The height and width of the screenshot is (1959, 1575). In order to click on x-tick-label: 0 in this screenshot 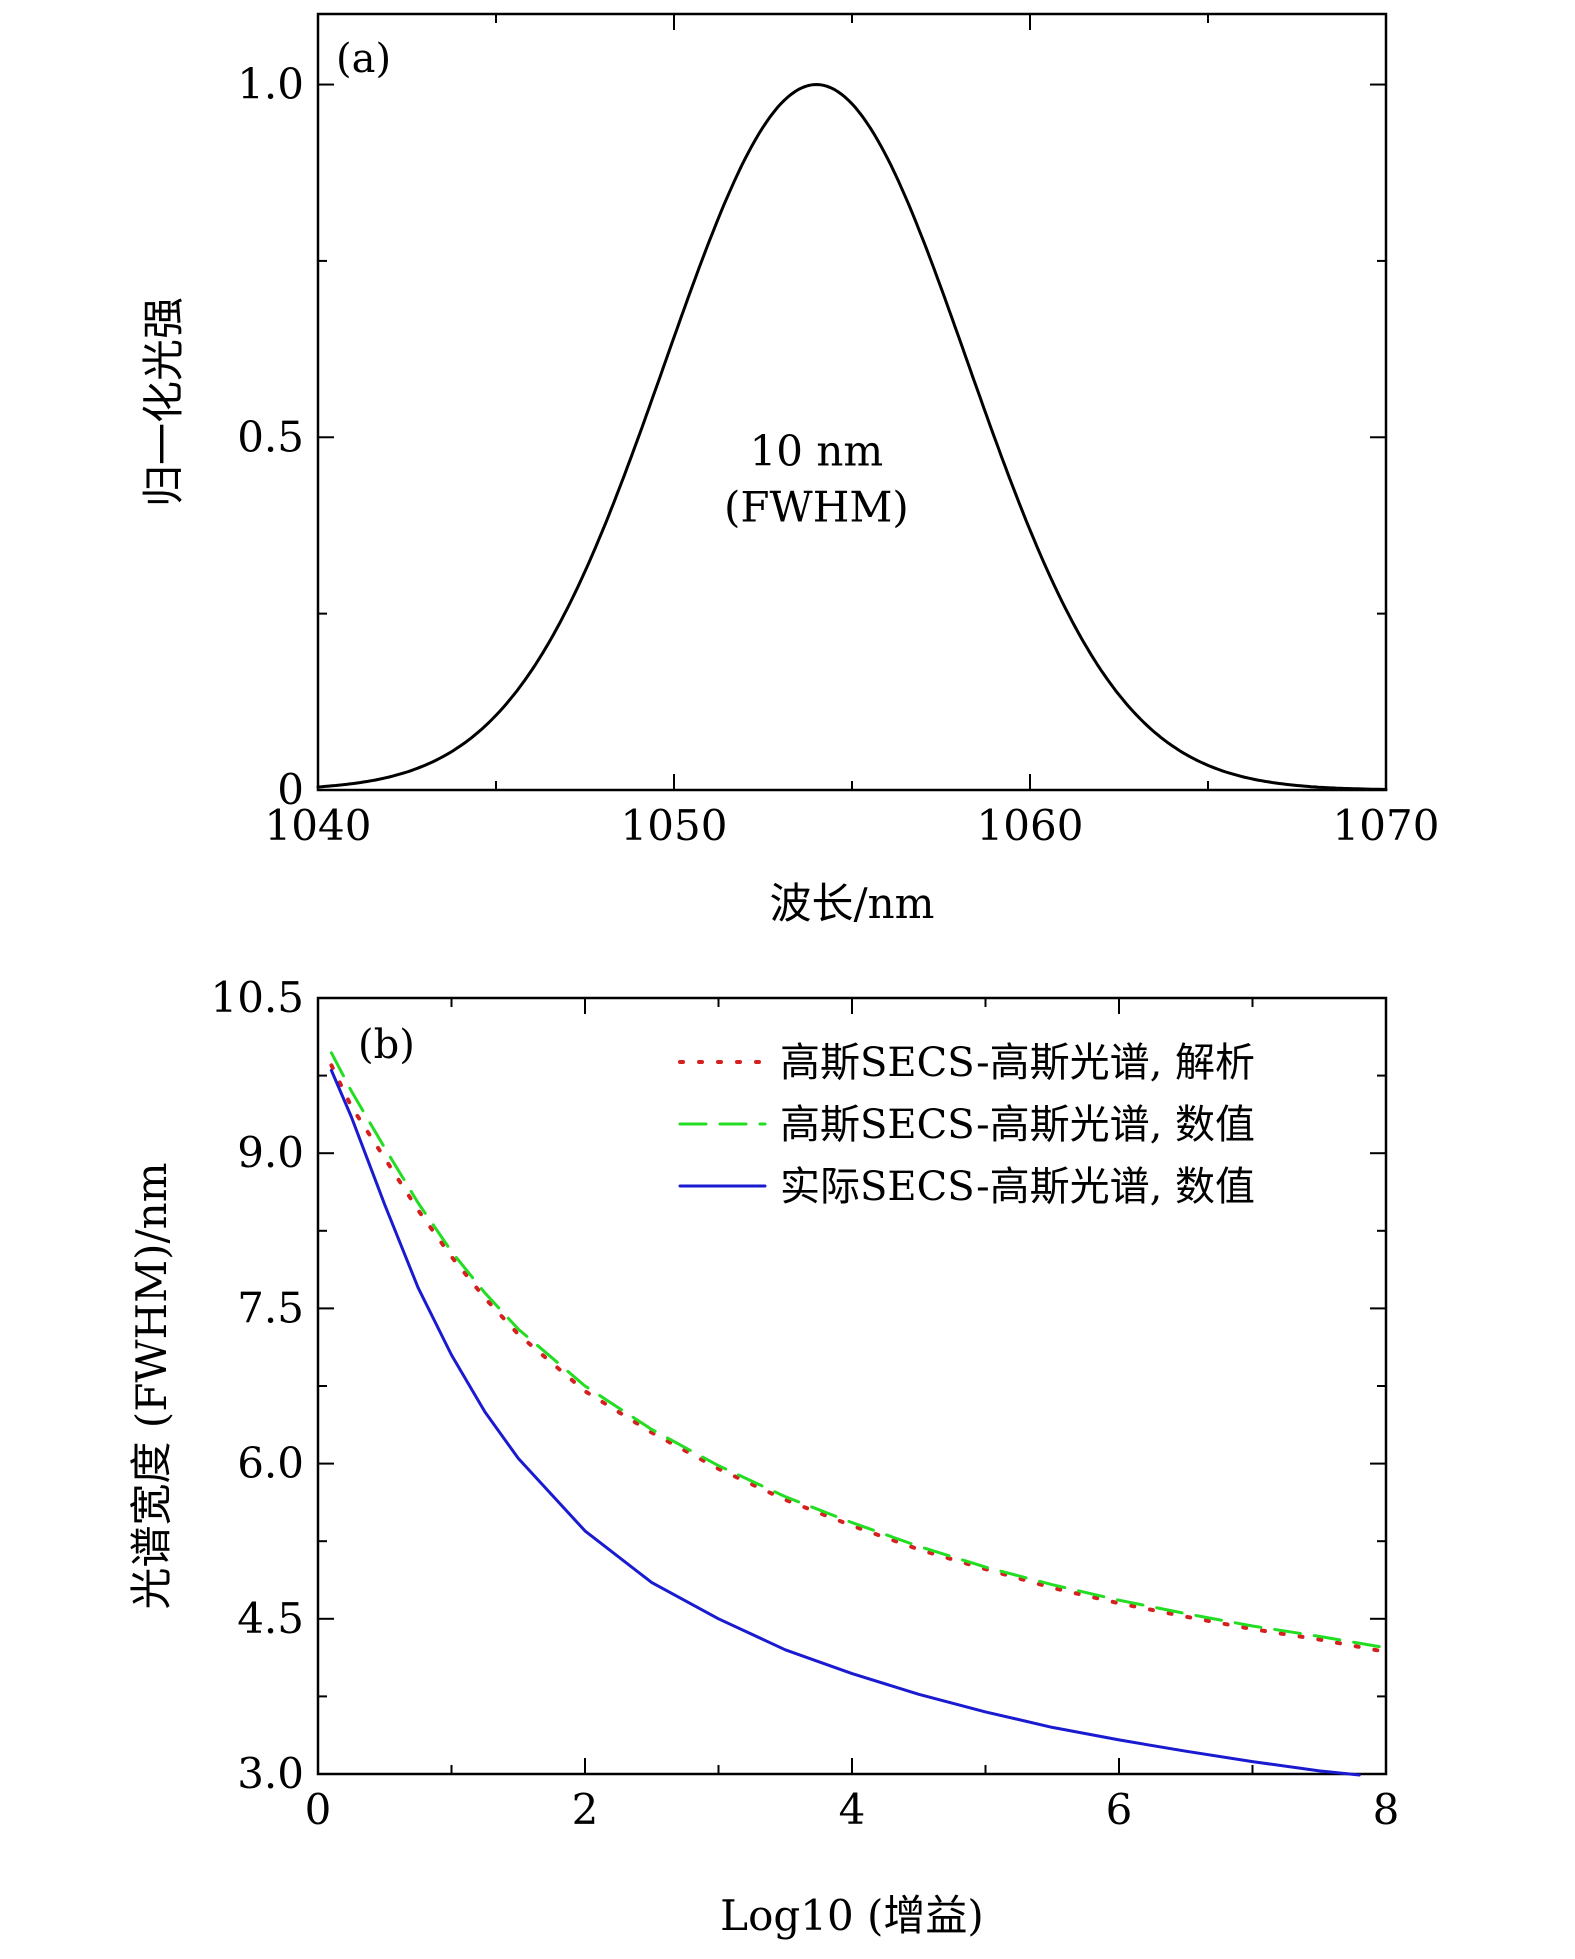, I will do `click(318, 1809)`.